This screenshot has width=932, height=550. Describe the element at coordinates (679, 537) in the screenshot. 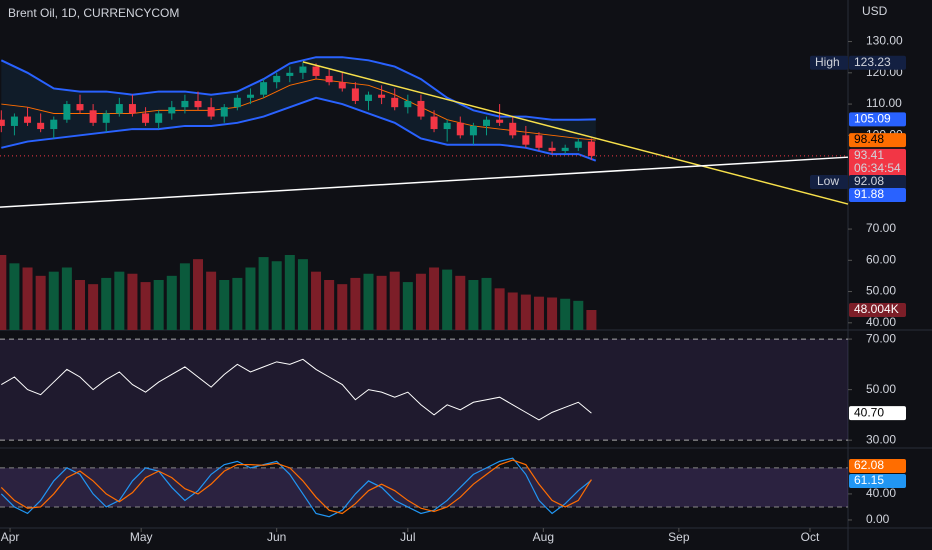

I see `x-tick-label: Sep` at that location.